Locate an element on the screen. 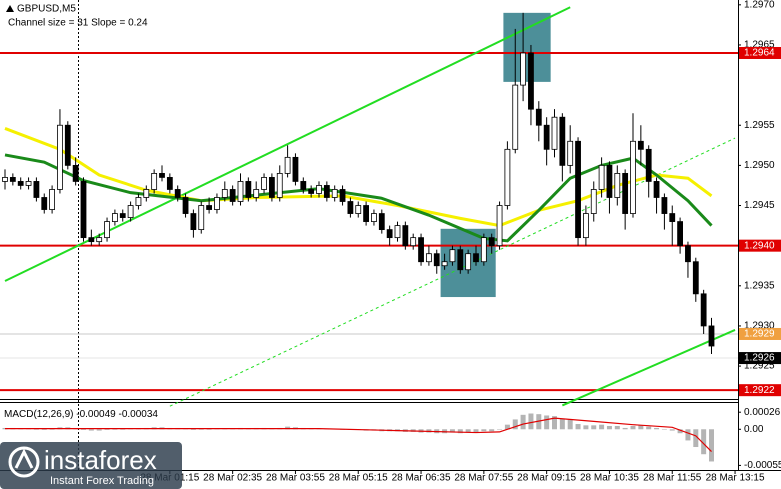  y-tick-label: 1.2935 is located at coordinates (759, 285).